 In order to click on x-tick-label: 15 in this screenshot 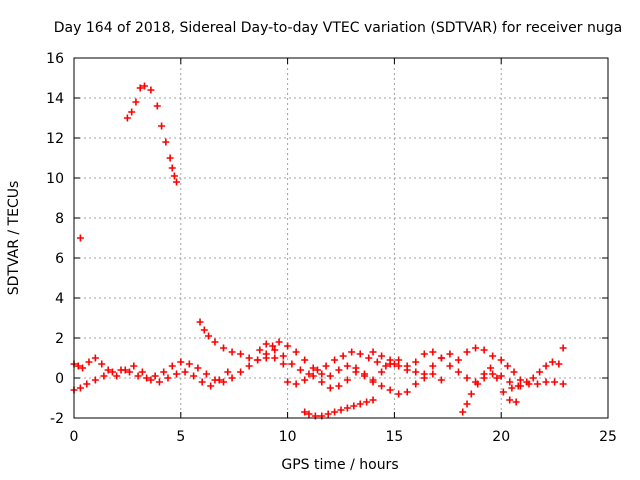, I will do `click(394, 437)`.